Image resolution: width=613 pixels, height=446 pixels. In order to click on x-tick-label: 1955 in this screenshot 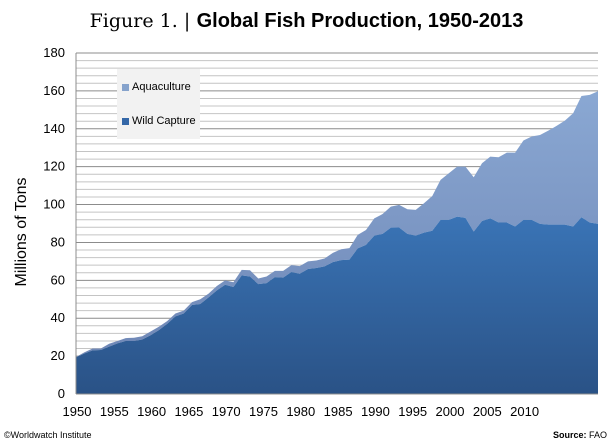, I will do `click(114, 411)`.